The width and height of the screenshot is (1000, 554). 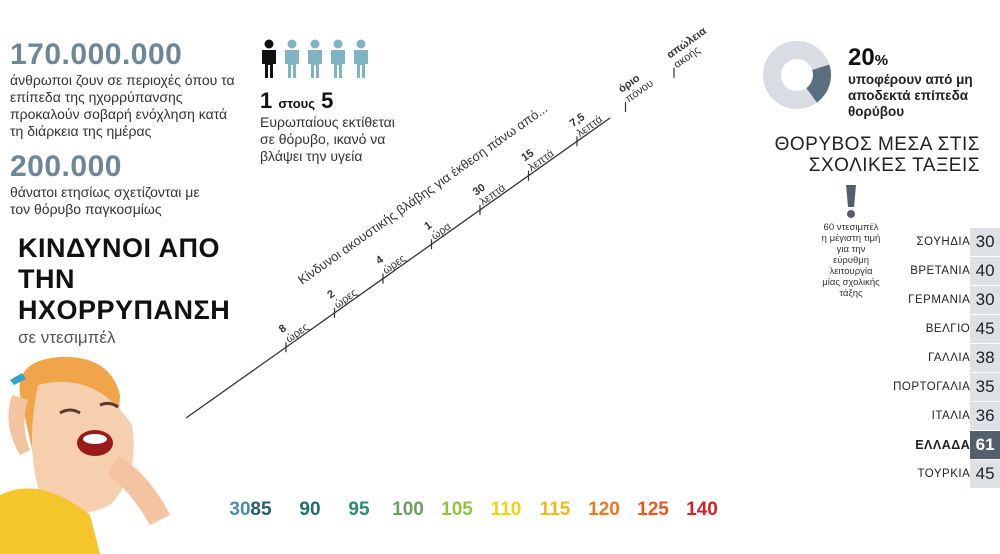 What do you see at coordinates (506, 509) in the screenshot?
I see `value-label: 110` at bounding box center [506, 509].